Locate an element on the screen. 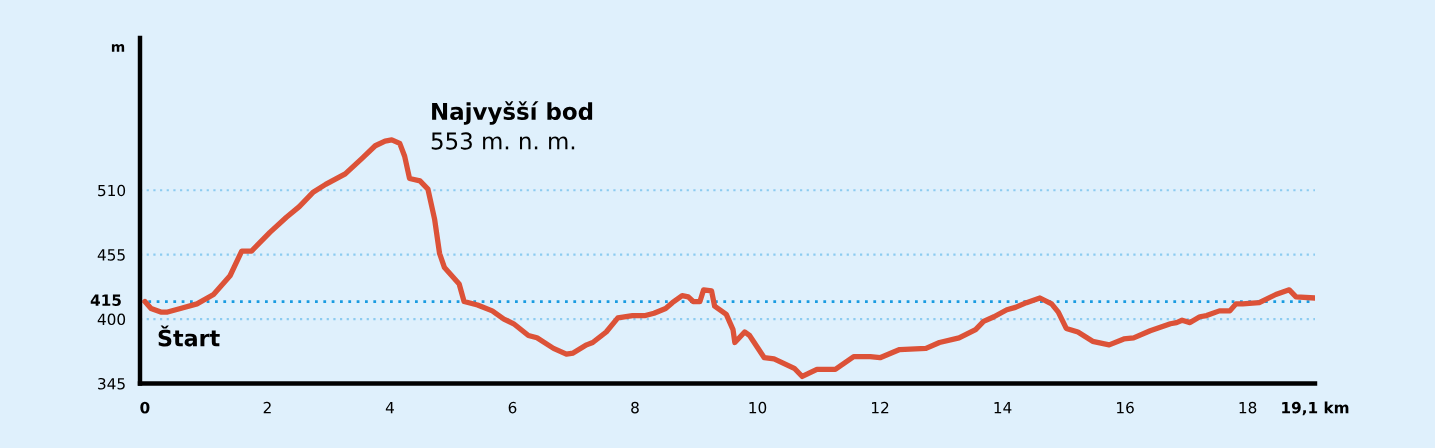  y-tick-label: 455 is located at coordinates (111, 255).